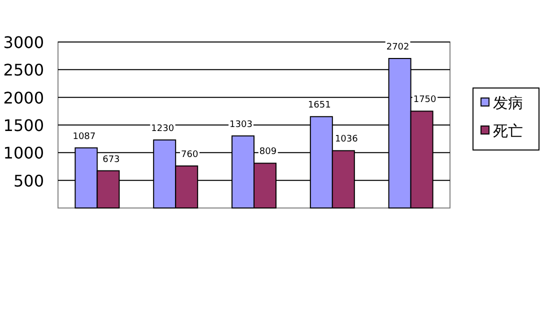 This screenshot has height=323, width=546. I want to click on legend-label: 发病, so click(508, 103).